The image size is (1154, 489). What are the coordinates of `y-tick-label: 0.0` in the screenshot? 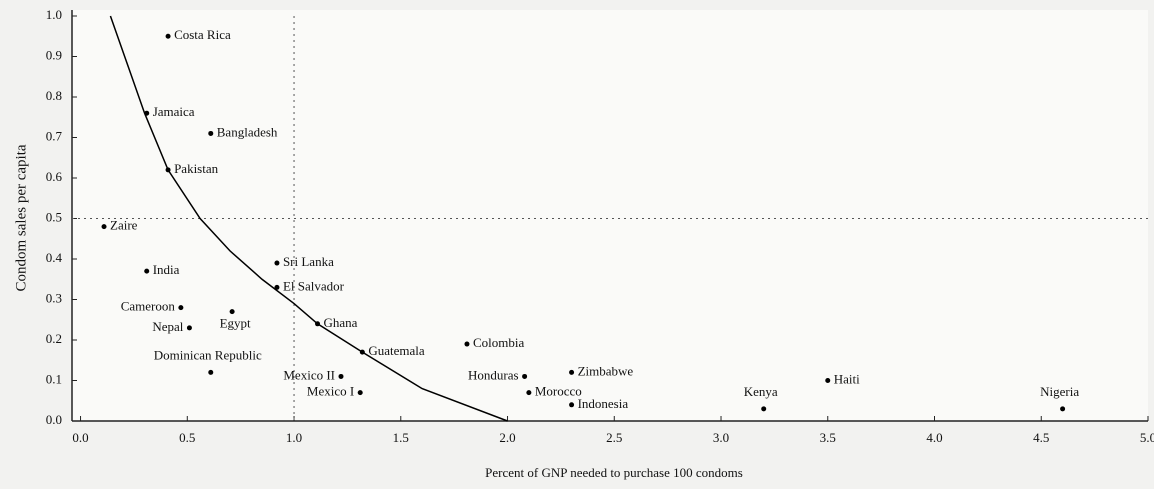 It's located at (54, 419).